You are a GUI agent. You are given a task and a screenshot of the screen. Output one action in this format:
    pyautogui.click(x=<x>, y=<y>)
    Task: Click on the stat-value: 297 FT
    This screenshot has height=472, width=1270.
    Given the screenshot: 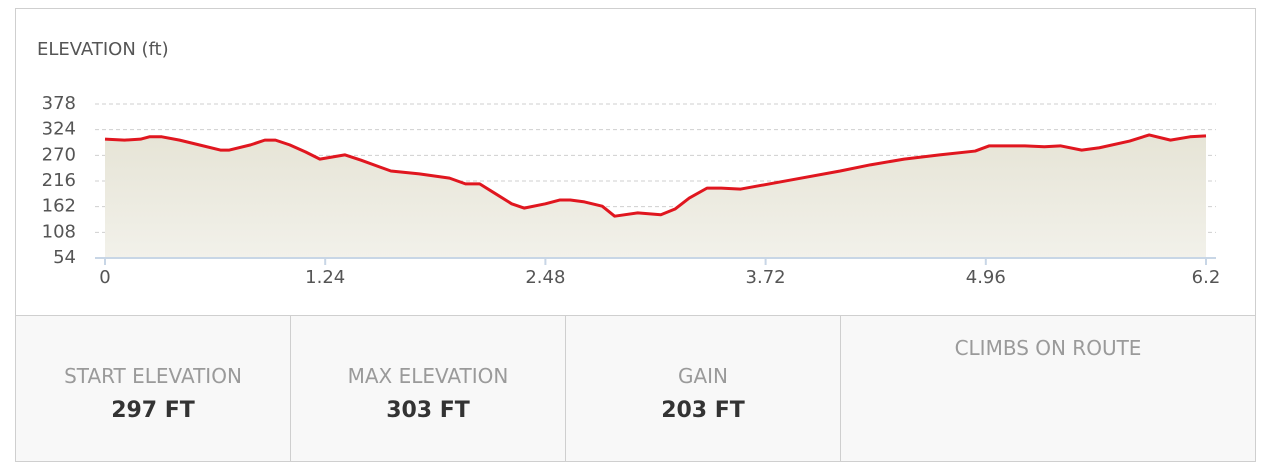 What is the action you would take?
    pyautogui.click(x=153, y=410)
    